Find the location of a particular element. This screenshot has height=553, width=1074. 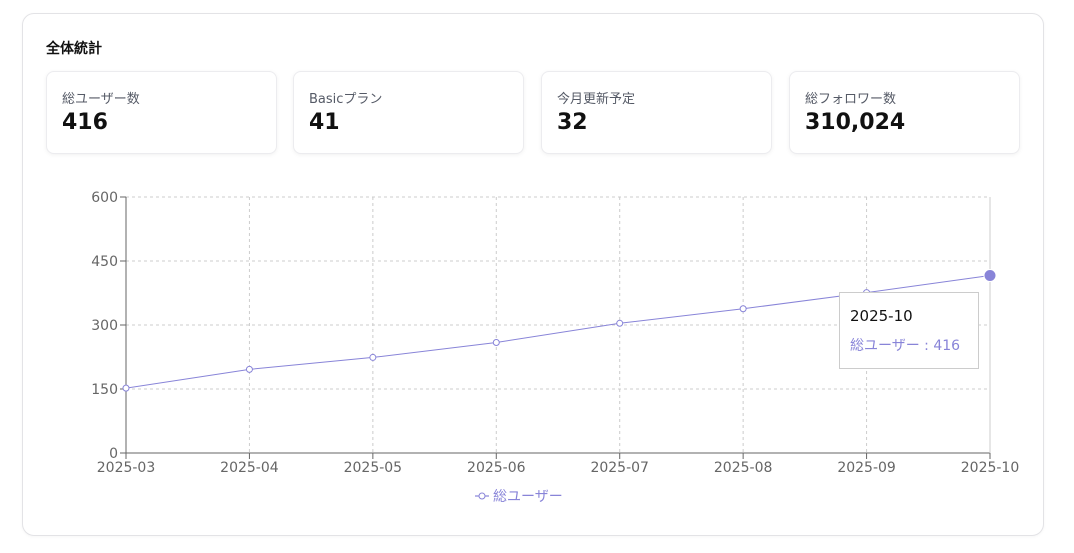

panel-title: 全体統計 is located at coordinates (74, 49).